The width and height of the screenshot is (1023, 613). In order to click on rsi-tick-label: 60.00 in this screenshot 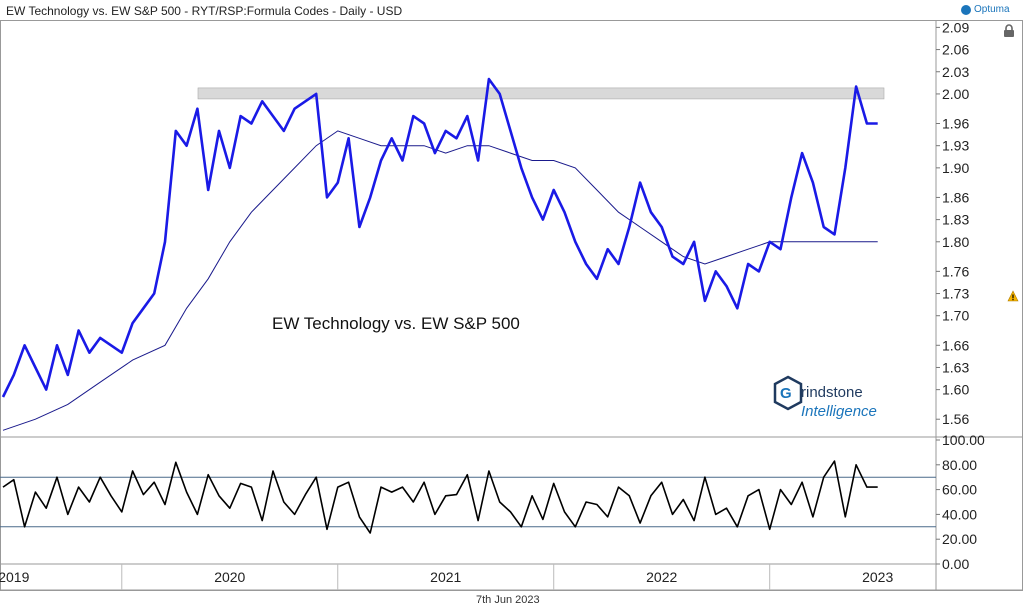, I will do `click(959, 490)`.